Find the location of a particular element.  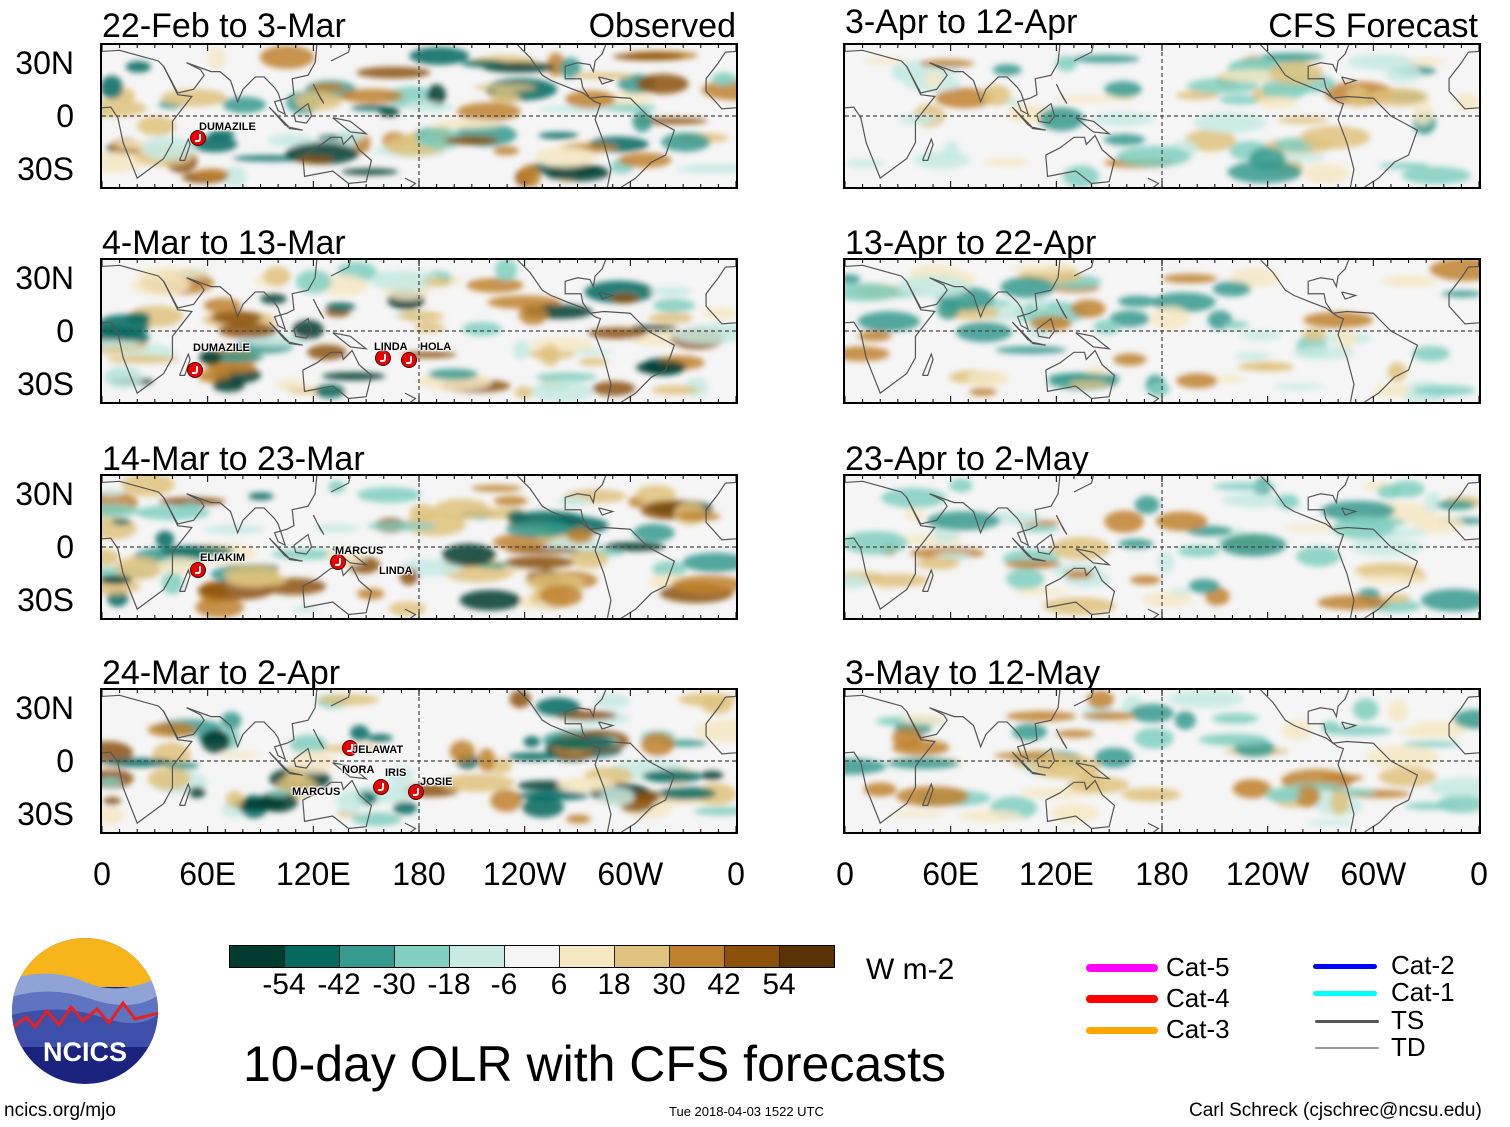

panel-title: 13-Apr to 22-Apr is located at coordinates (971, 243).